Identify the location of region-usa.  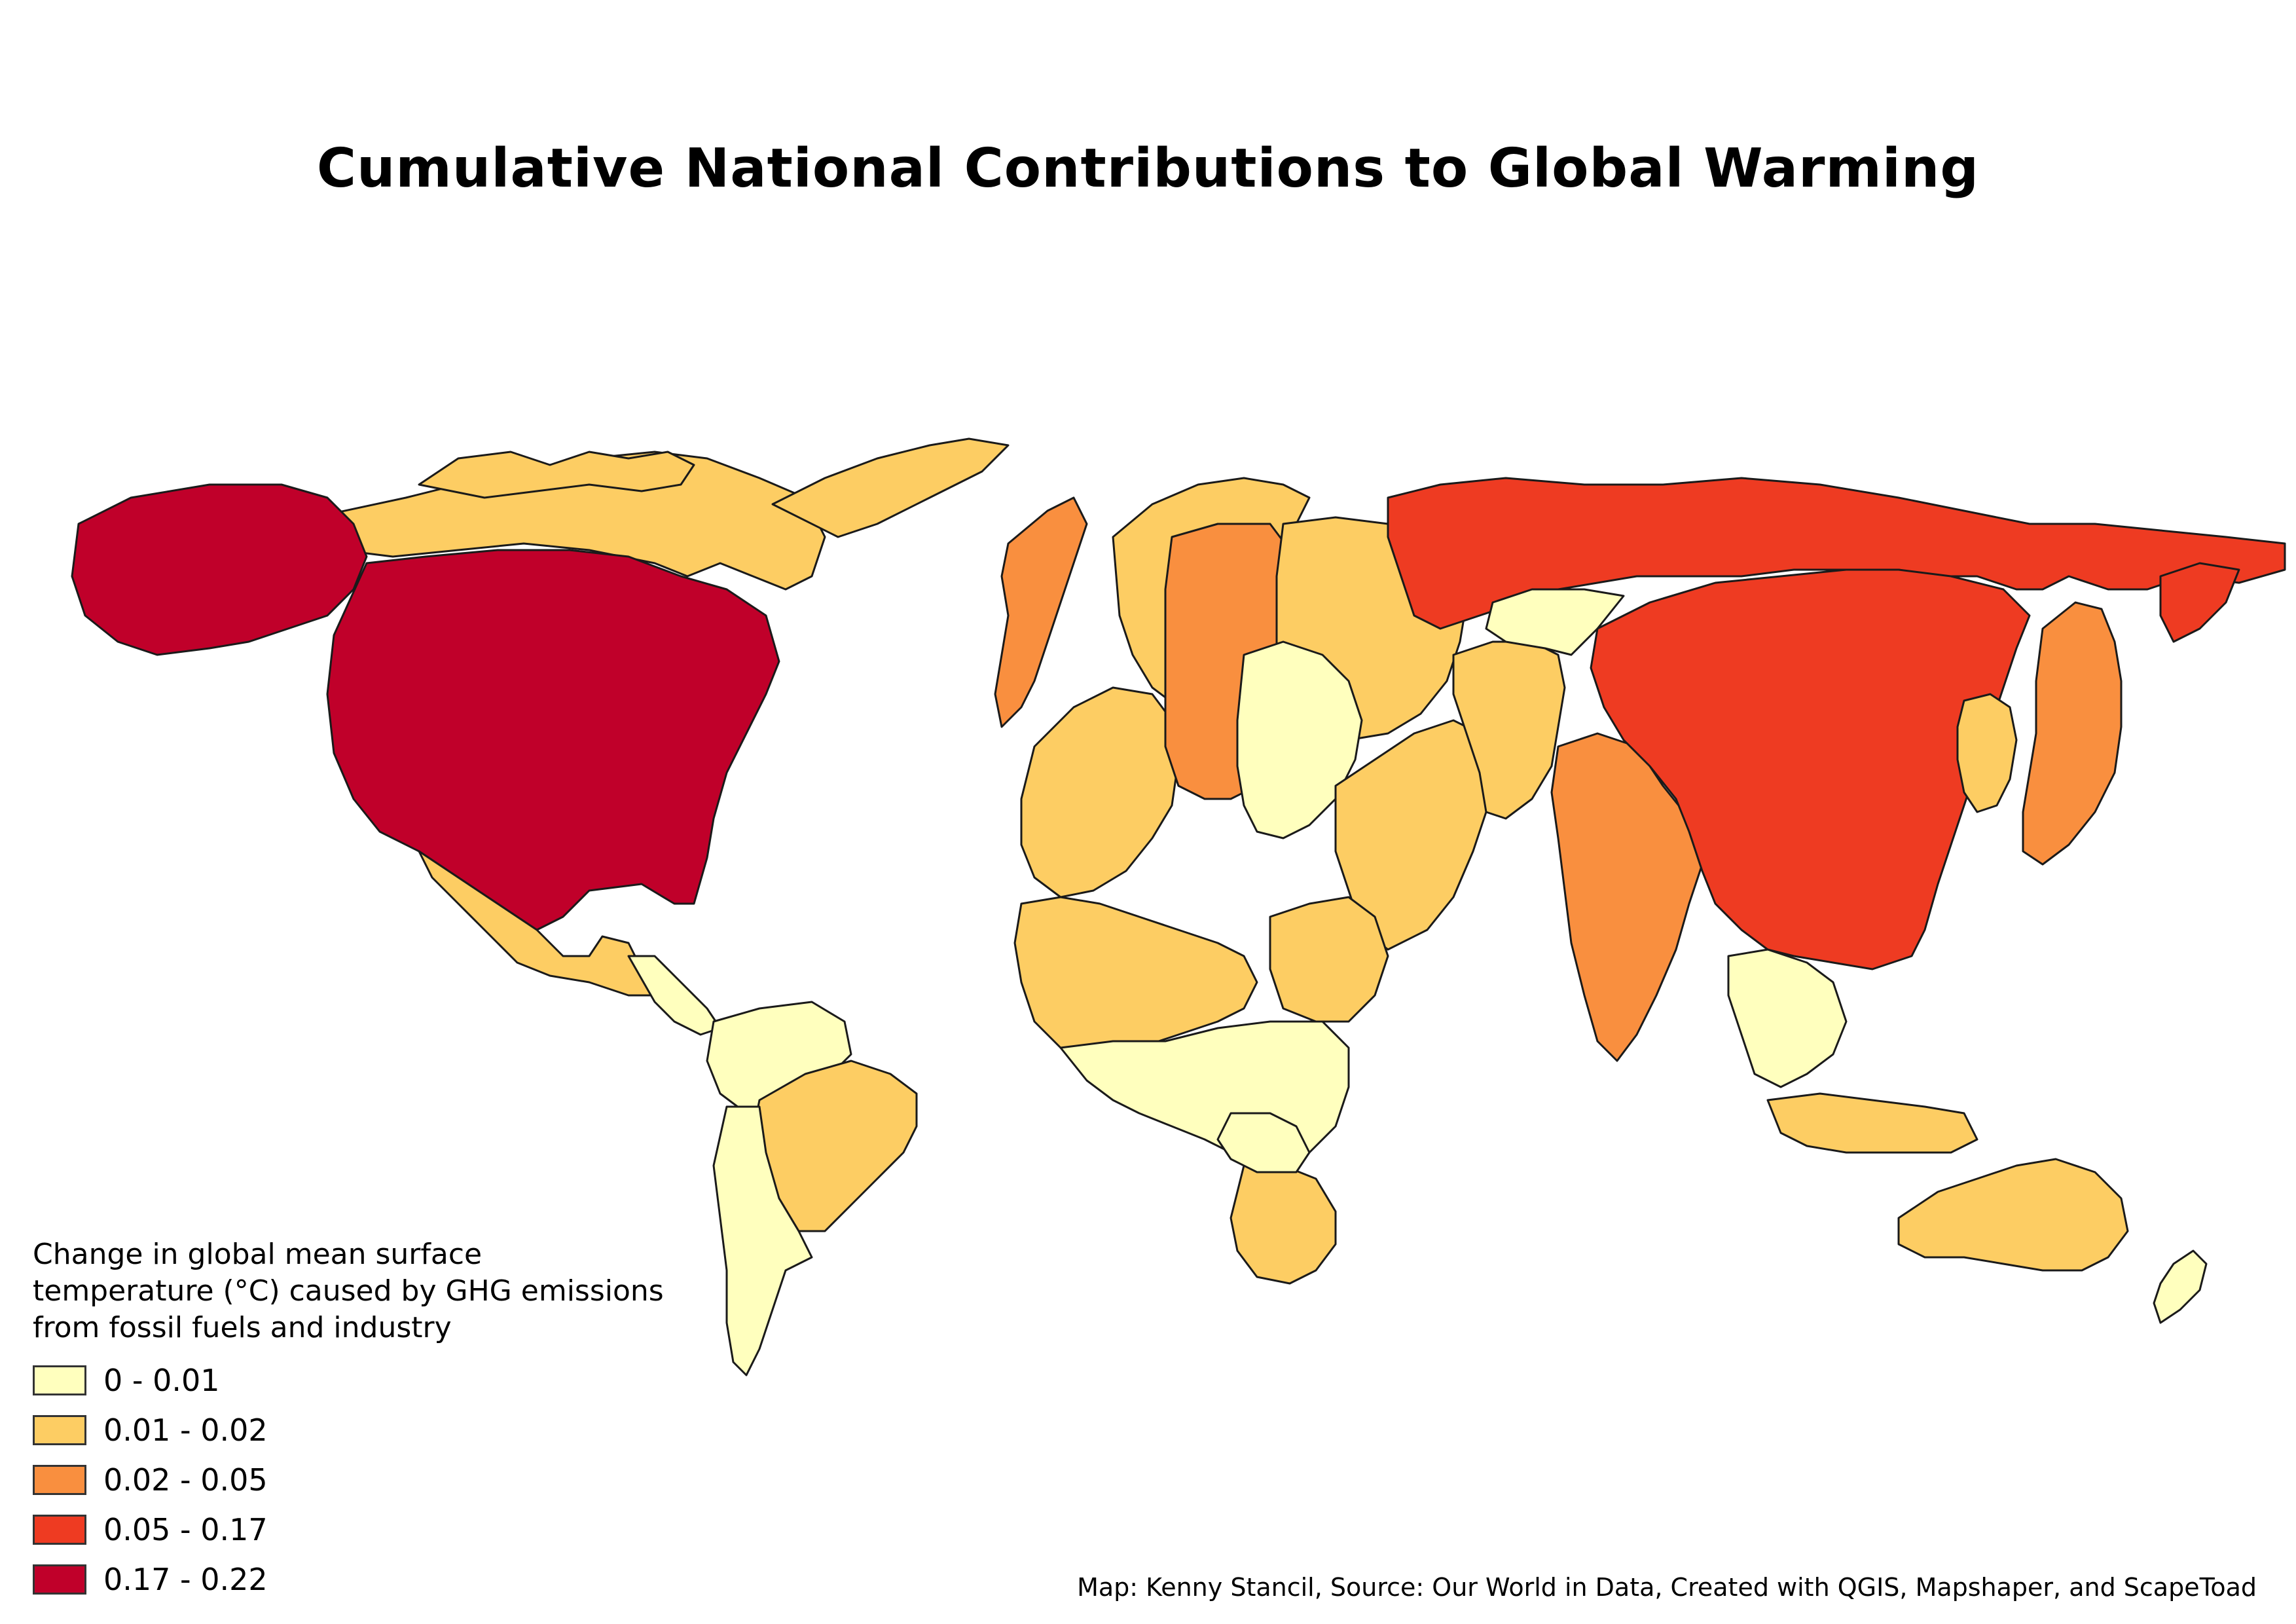
(553, 740).